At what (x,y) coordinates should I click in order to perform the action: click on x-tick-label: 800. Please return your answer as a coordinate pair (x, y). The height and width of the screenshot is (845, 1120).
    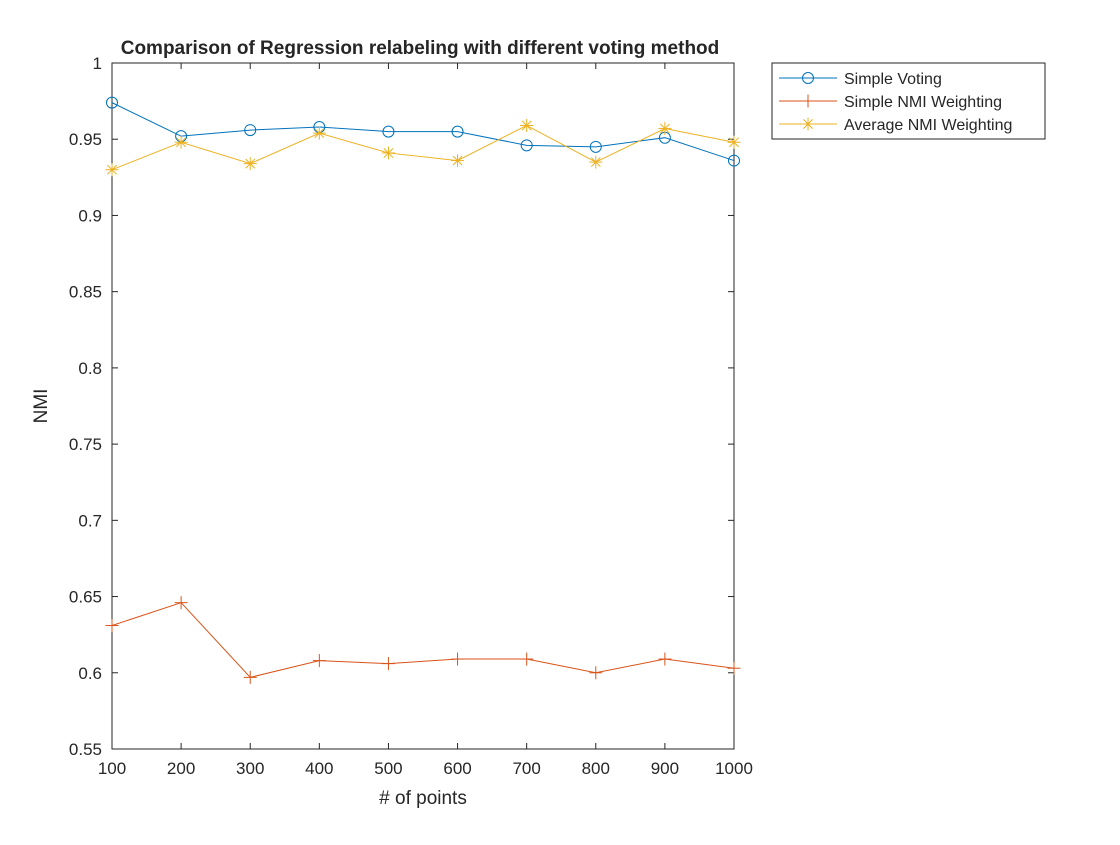
    Looking at the image, I should click on (596, 768).